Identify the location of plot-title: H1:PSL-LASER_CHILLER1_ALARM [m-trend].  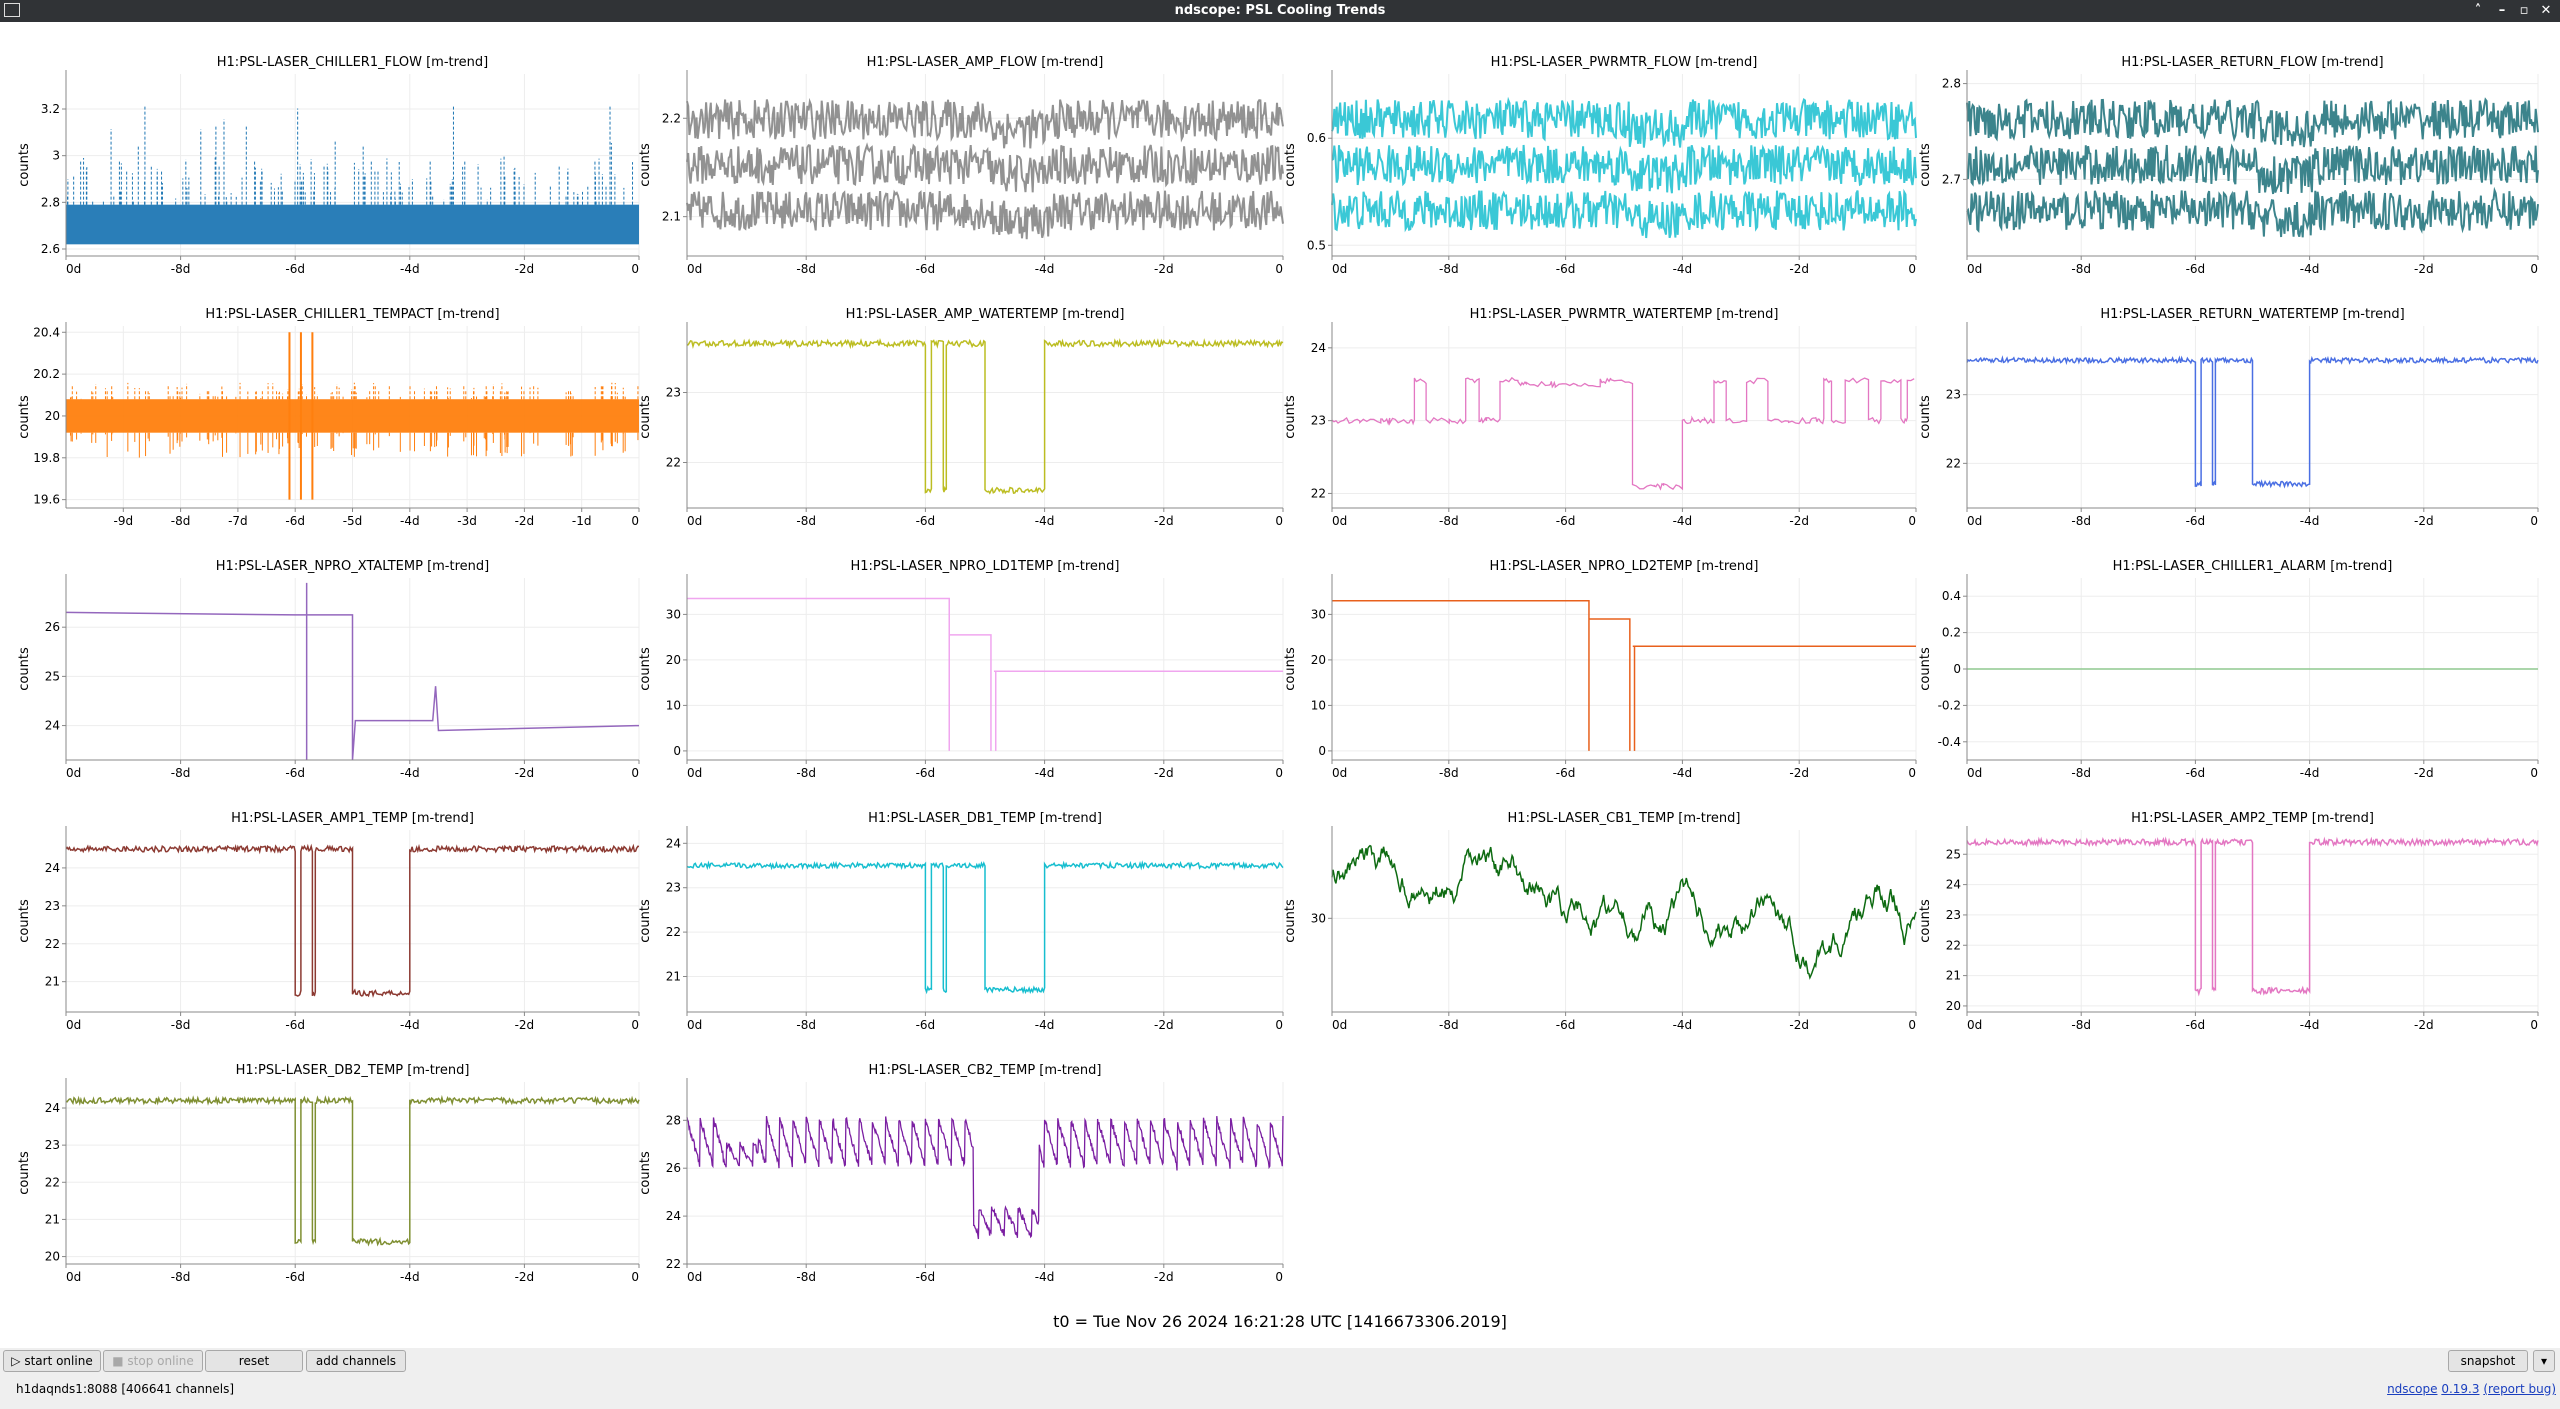
(2253, 566).